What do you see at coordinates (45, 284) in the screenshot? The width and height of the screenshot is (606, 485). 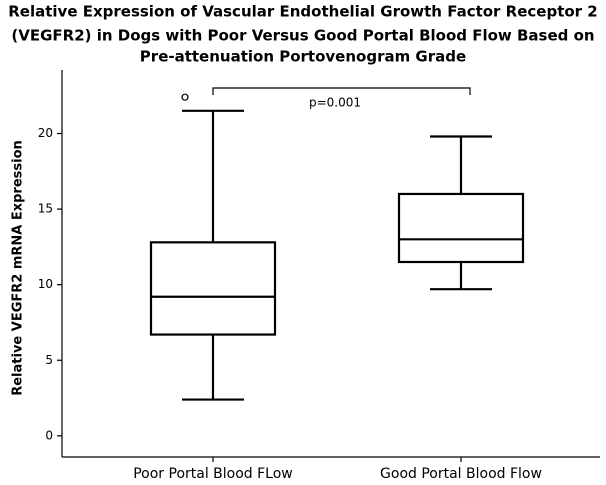 I see `y-tick-label: 10` at bounding box center [45, 284].